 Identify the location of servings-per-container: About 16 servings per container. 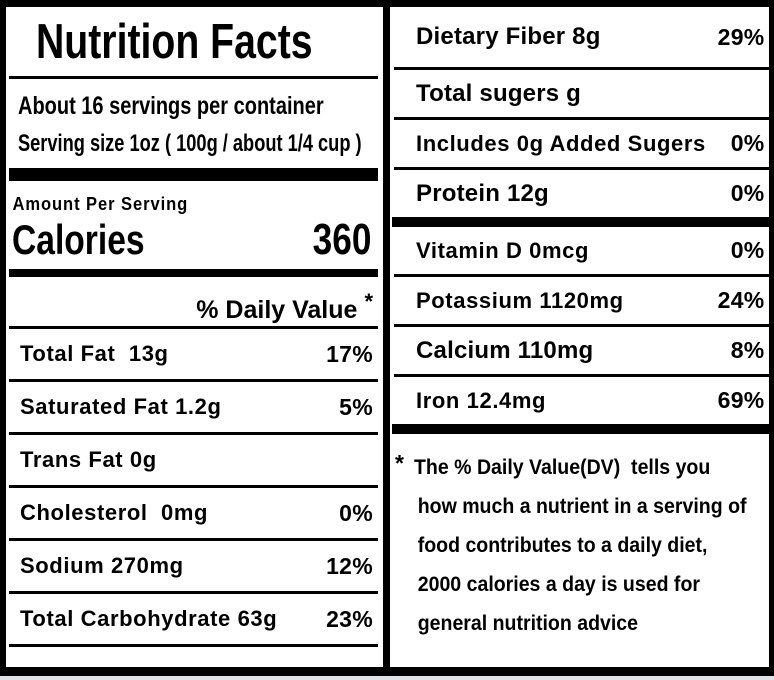
(171, 106).